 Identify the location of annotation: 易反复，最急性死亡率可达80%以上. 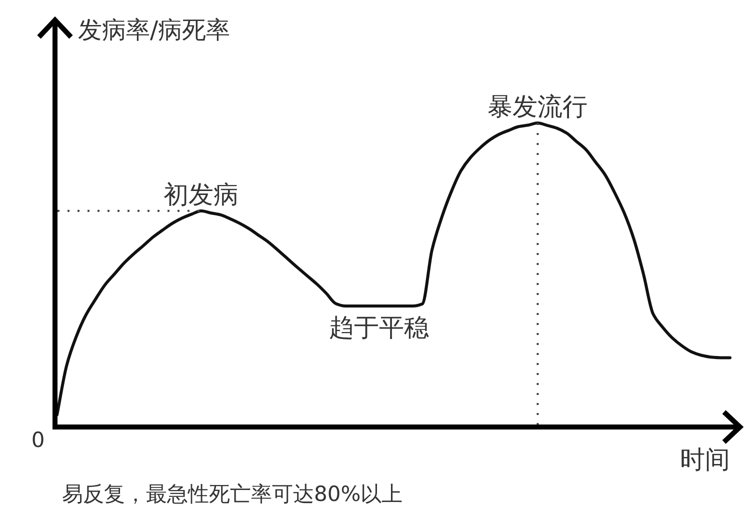
(232, 494).